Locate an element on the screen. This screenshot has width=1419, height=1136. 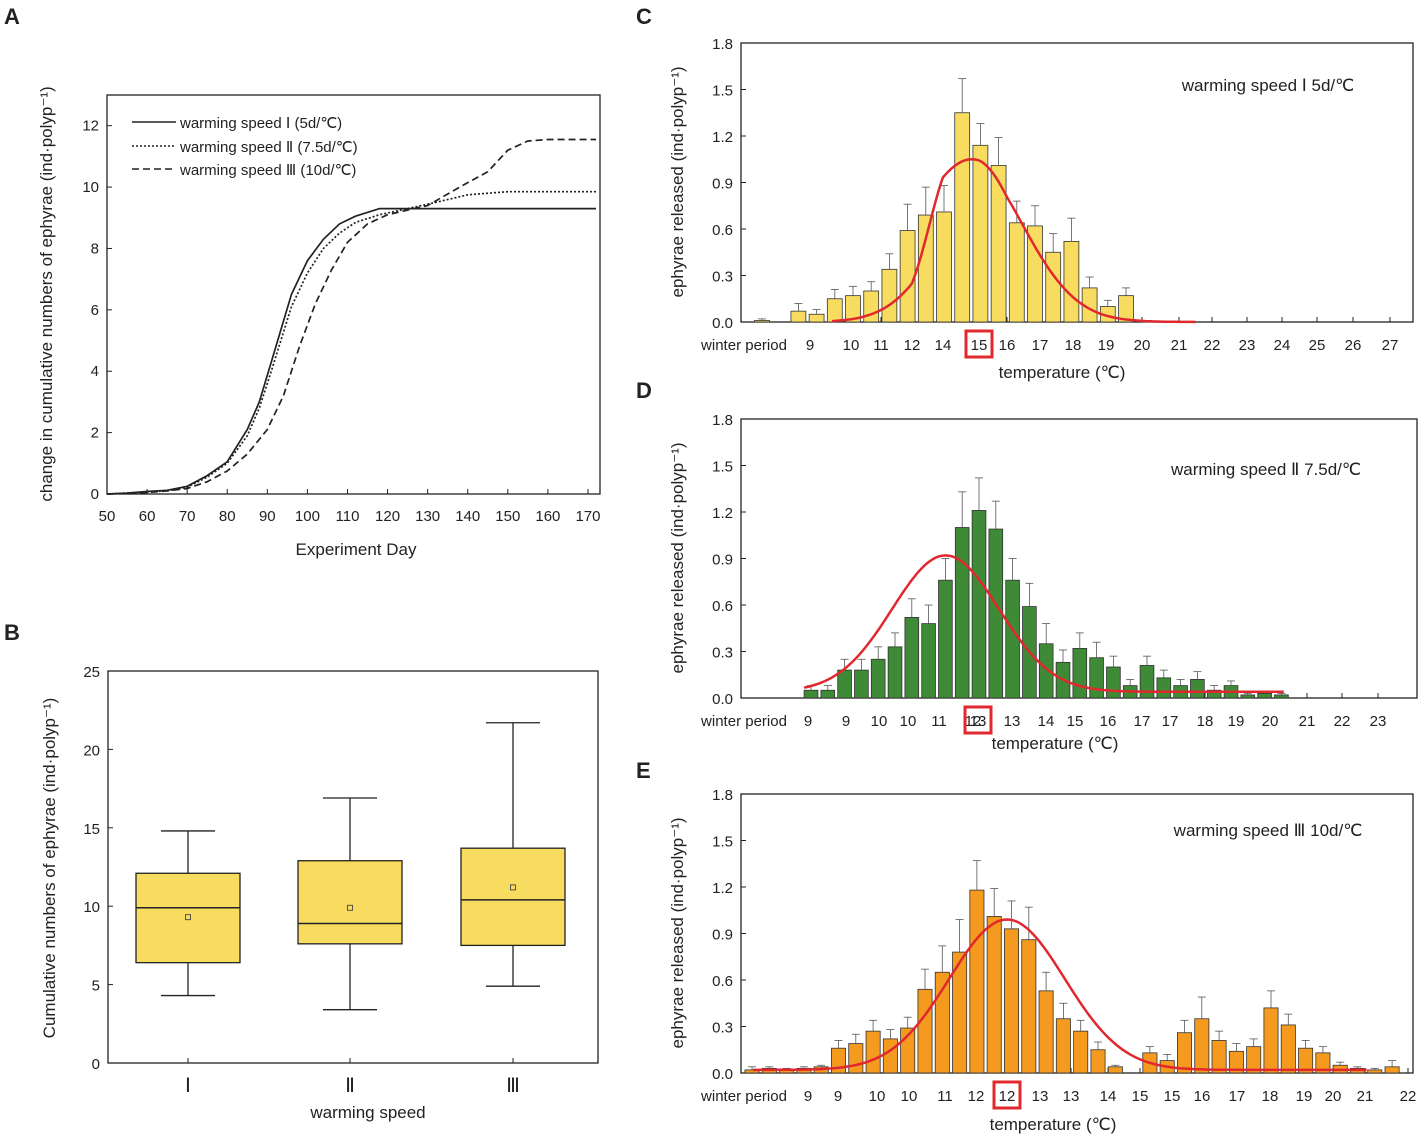
x-tick-label: 16 is located at coordinates (1007, 345).